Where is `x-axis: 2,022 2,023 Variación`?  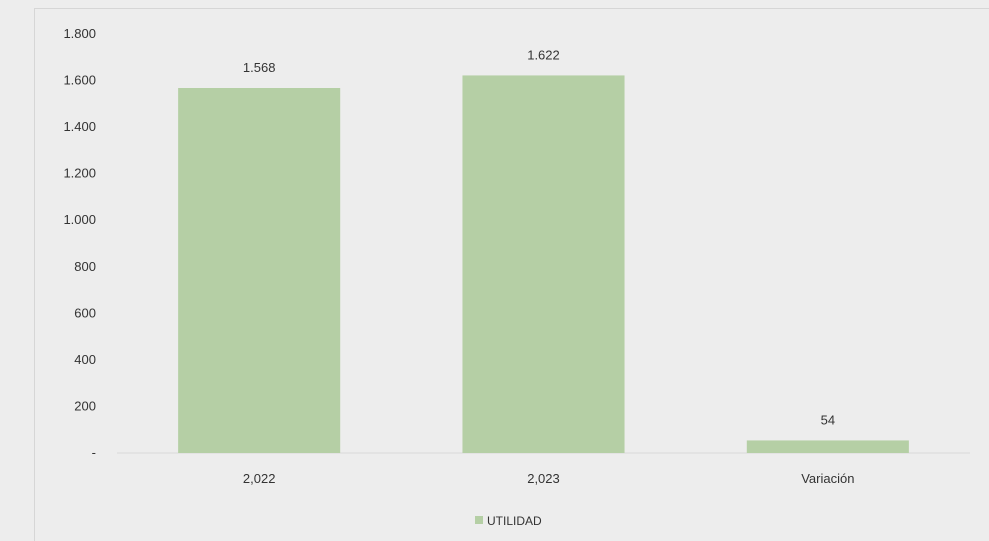
x-axis: 2,022 2,023 Variación is located at coordinates (549, 478).